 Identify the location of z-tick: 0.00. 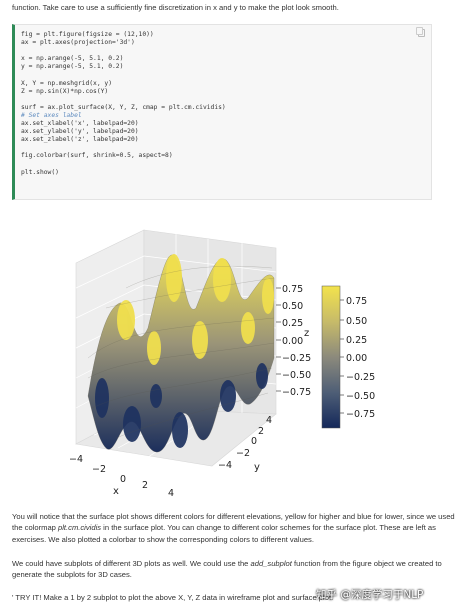
(292, 341).